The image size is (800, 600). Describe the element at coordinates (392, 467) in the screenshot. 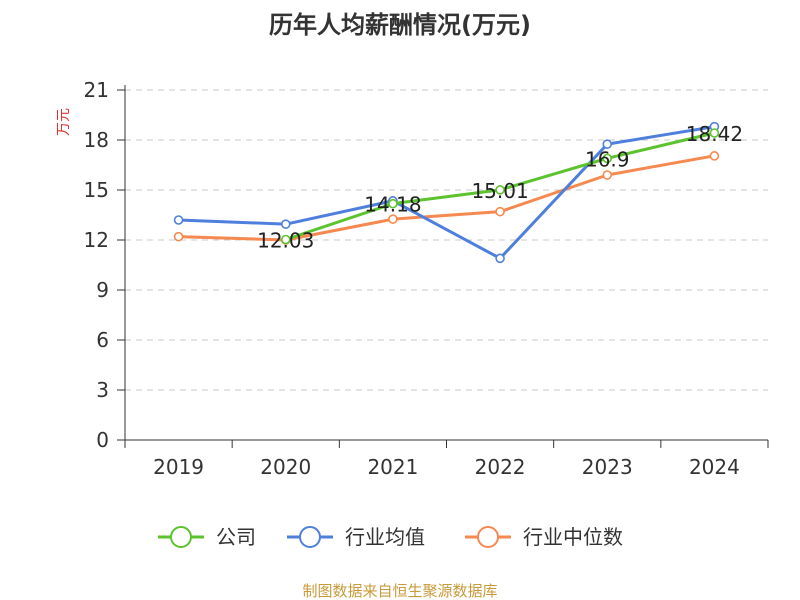

I see `x-tick-label: 2021` at that location.